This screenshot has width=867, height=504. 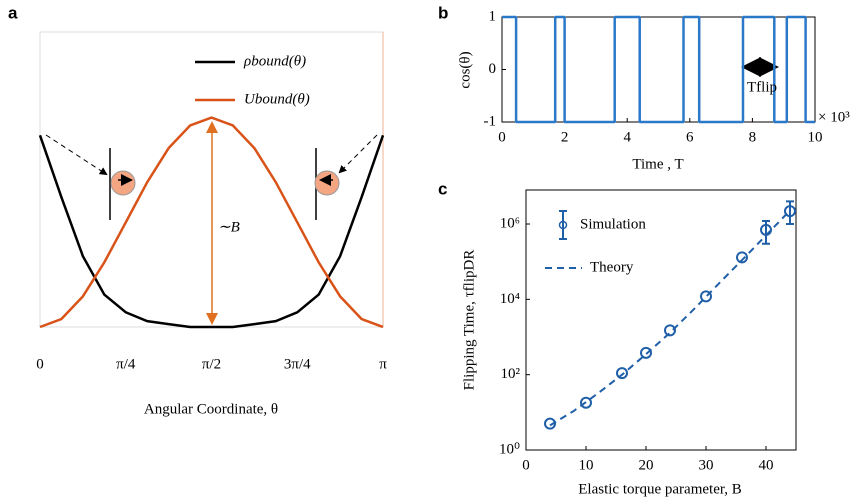 I want to click on y-tick-label: 0, so click(x=493, y=69).